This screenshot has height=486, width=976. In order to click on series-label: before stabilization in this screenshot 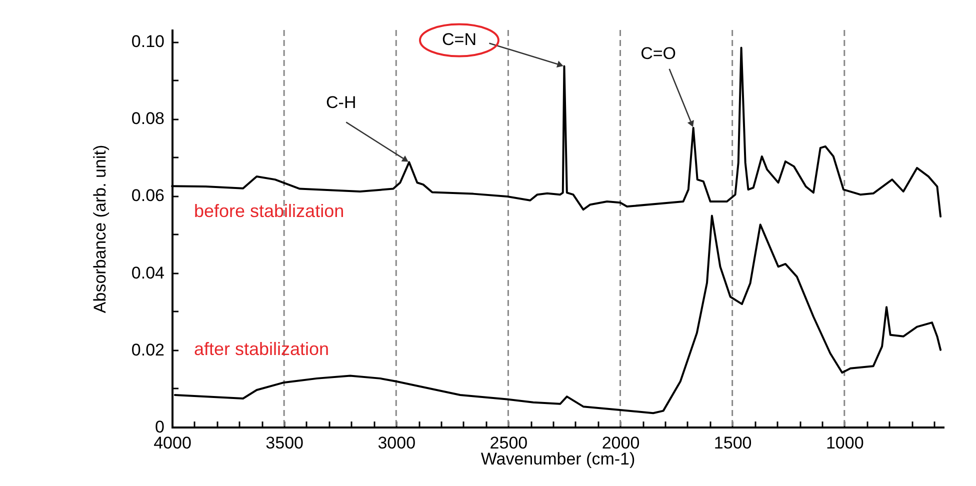, I will do `click(269, 211)`.